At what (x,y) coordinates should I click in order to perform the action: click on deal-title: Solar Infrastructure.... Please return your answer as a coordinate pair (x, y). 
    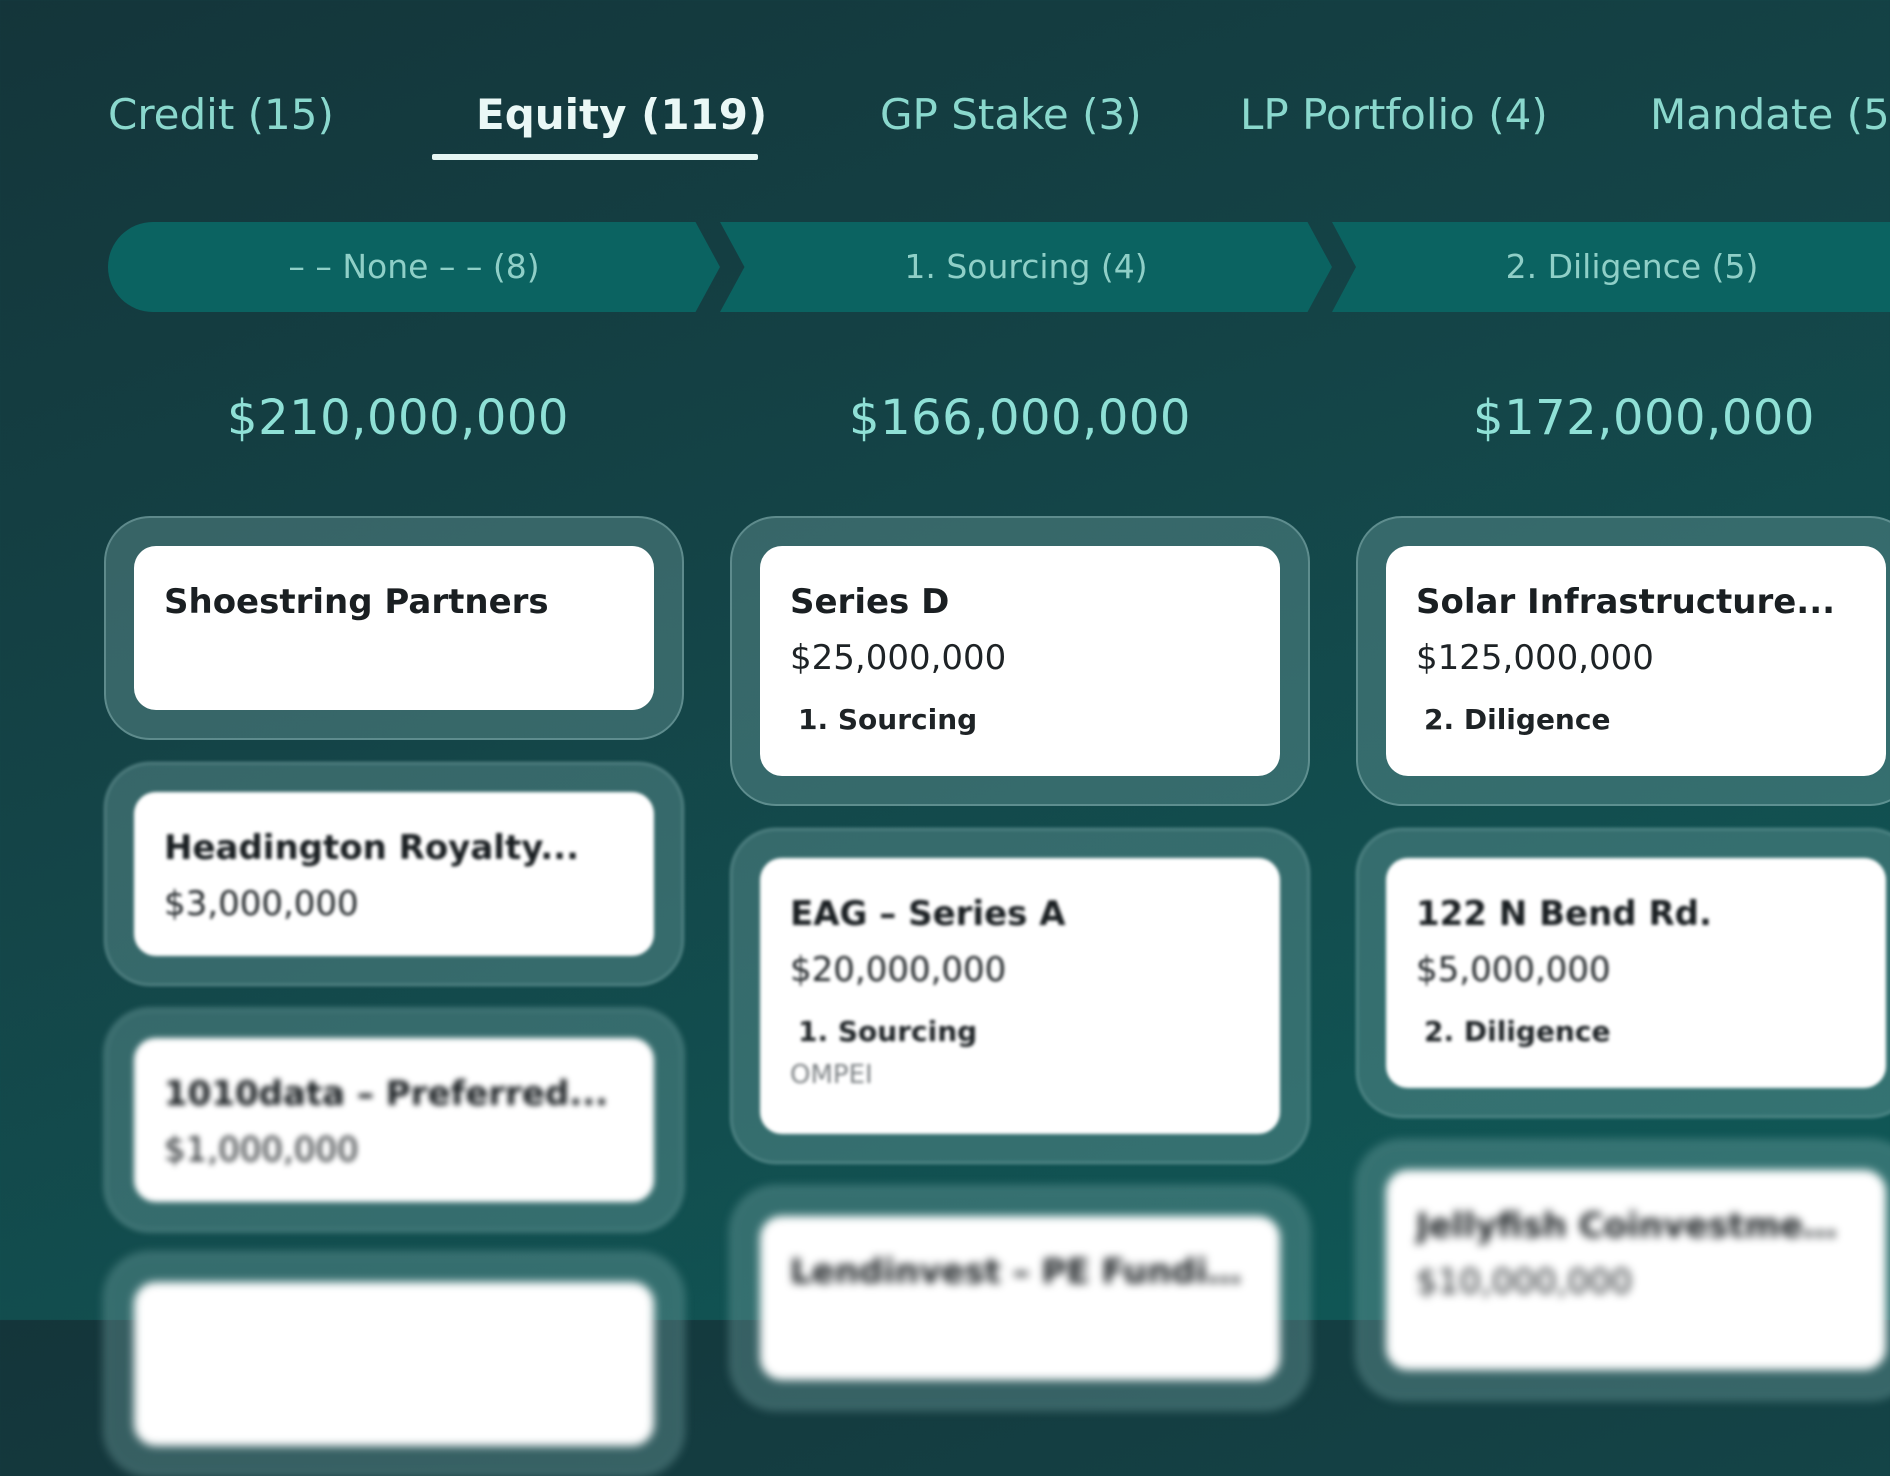
    Looking at the image, I should click on (1626, 602).